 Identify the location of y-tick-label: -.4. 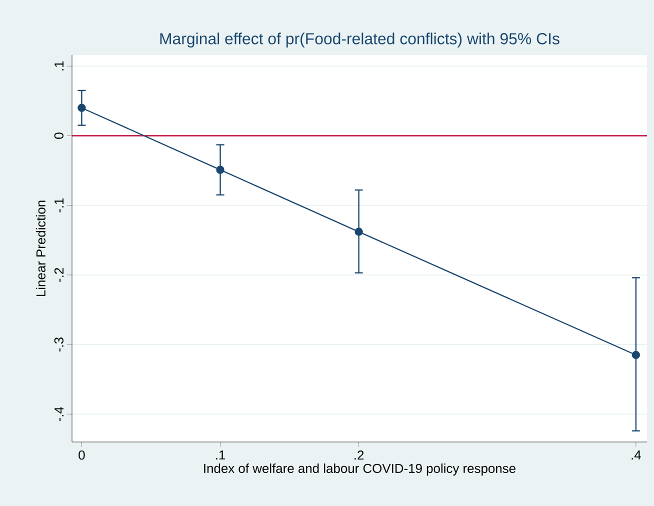
(59, 414).